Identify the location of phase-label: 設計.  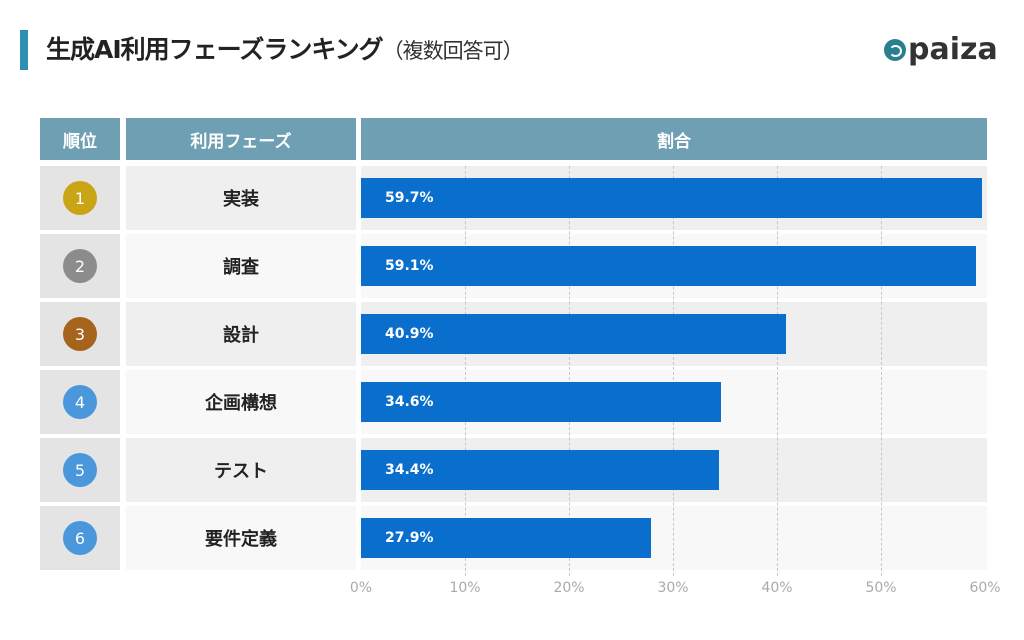
(241, 334).